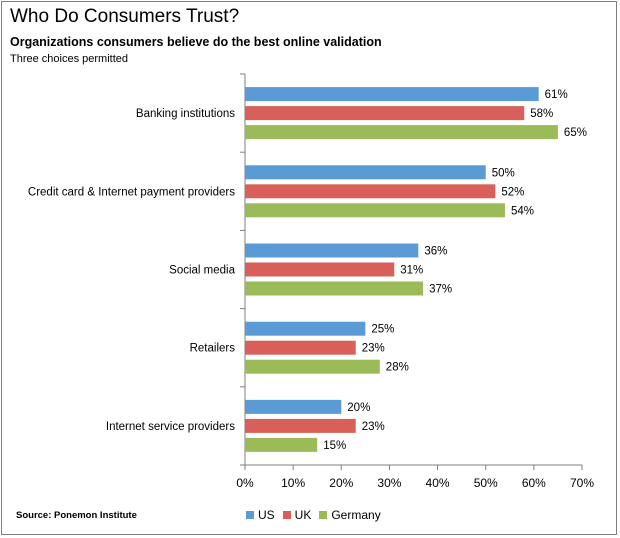 The image size is (620, 538). Describe the element at coordinates (245, 483) in the screenshot. I see `x-tick-label: 0%` at that location.